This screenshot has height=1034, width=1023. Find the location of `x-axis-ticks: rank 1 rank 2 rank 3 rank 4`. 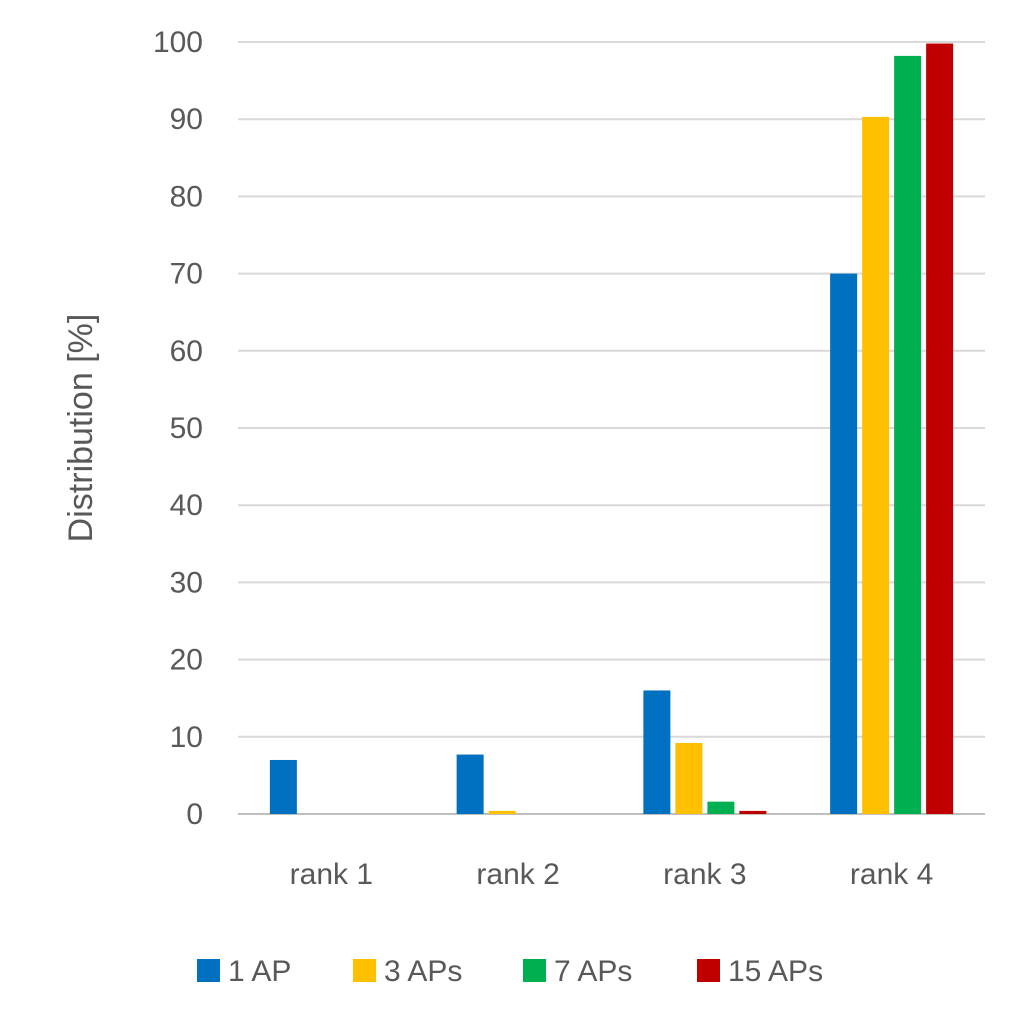

x-axis-ticks: rank 1 rank 2 rank 3 rank 4 is located at coordinates (612, 874).